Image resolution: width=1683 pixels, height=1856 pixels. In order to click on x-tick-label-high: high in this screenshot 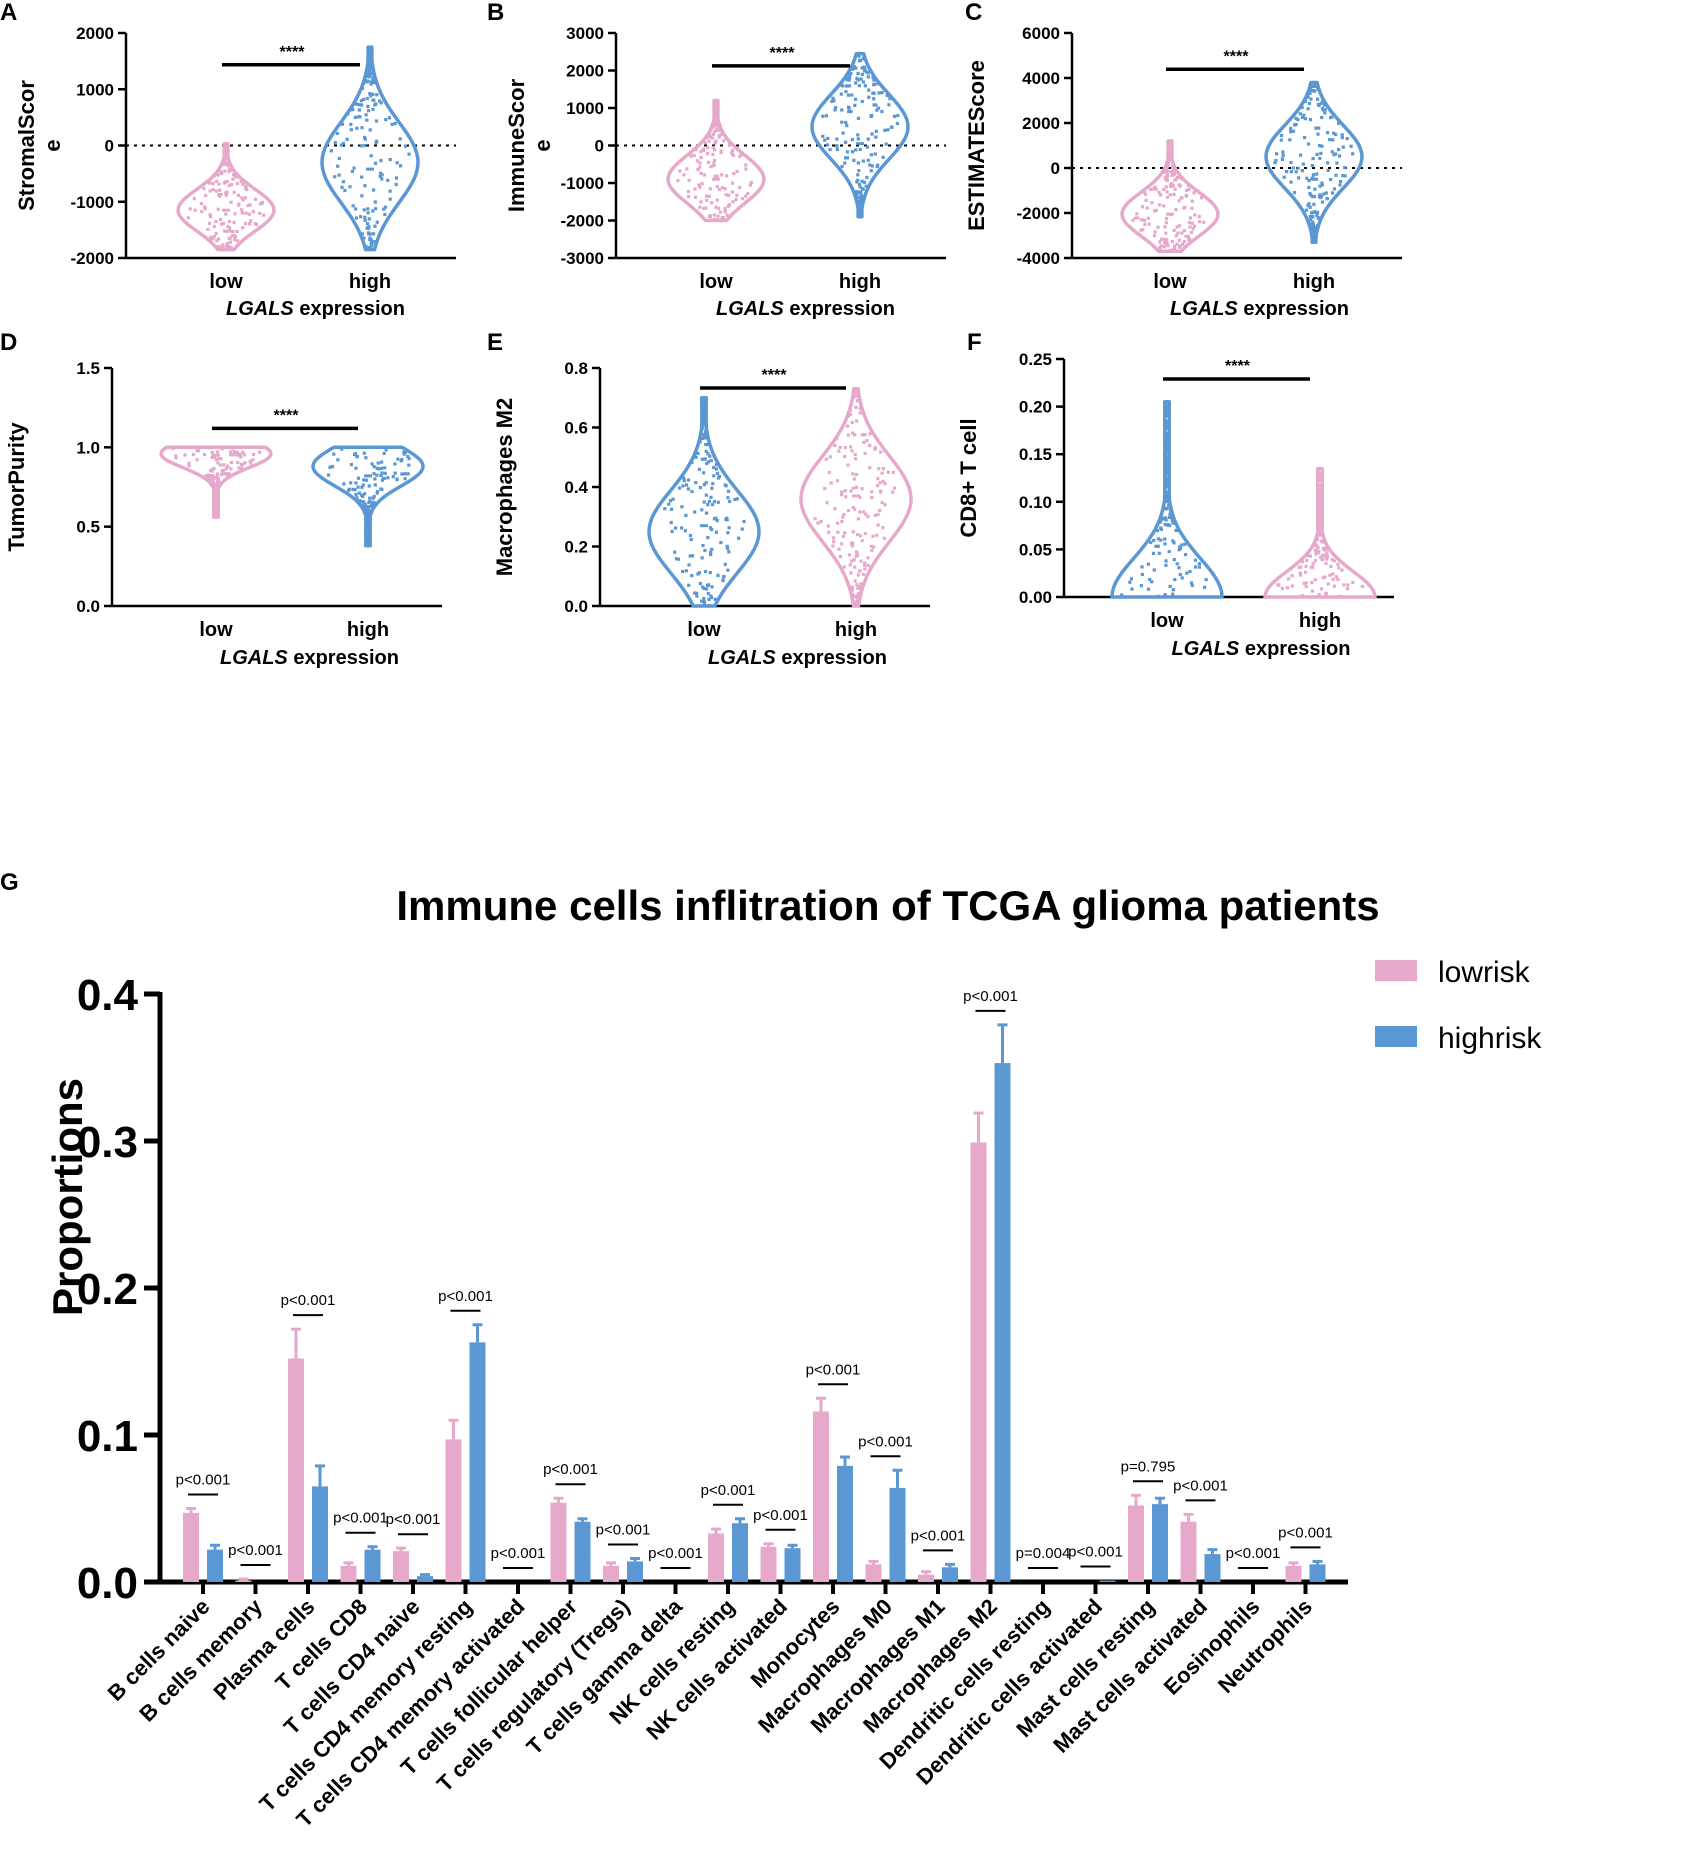, I will do `click(1320, 621)`.